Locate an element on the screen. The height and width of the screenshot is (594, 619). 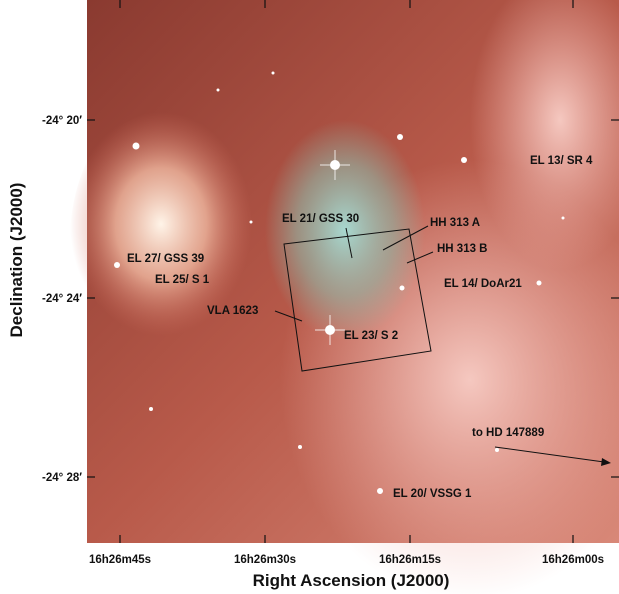
x-tick-label: 16h26m30s is located at coordinates (265, 560).